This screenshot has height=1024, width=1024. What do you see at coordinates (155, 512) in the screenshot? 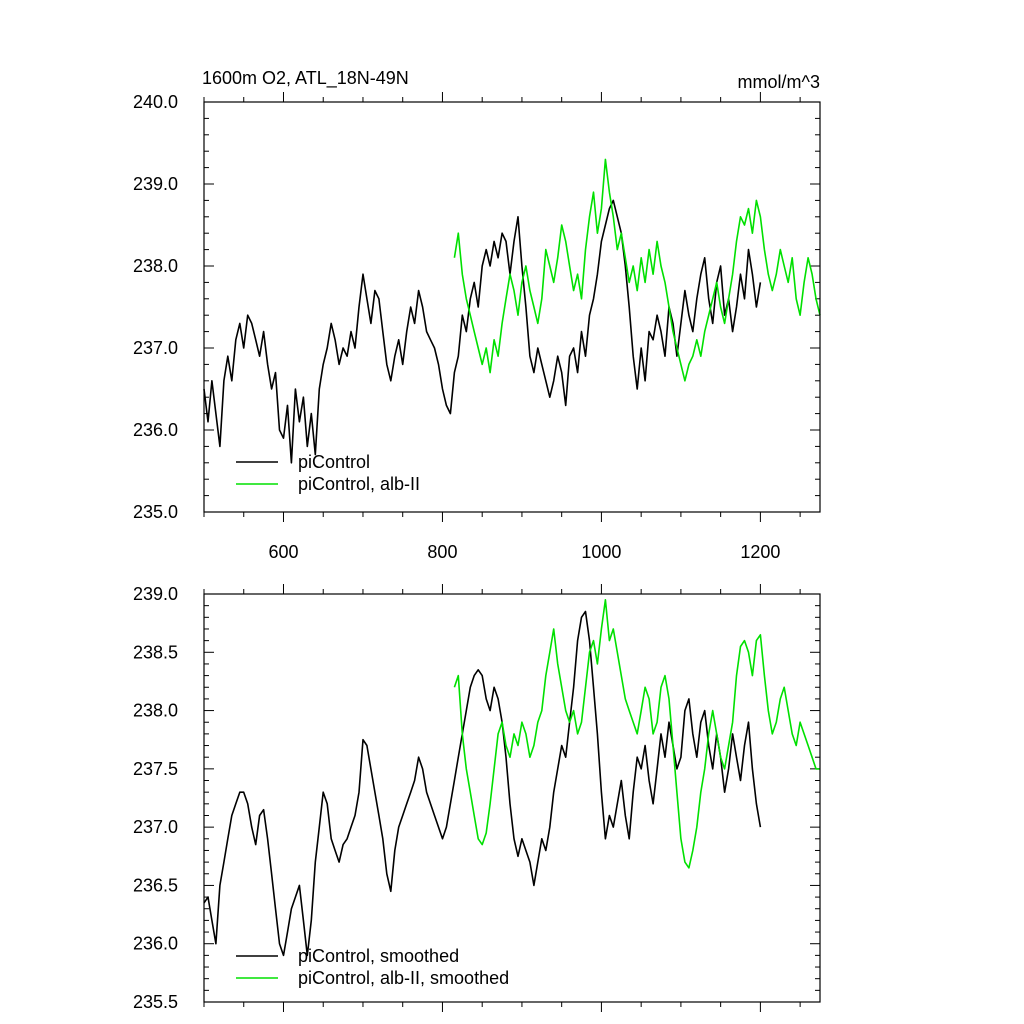
I see `y-tick-label: 235.0` at bounding box center [155, 512].